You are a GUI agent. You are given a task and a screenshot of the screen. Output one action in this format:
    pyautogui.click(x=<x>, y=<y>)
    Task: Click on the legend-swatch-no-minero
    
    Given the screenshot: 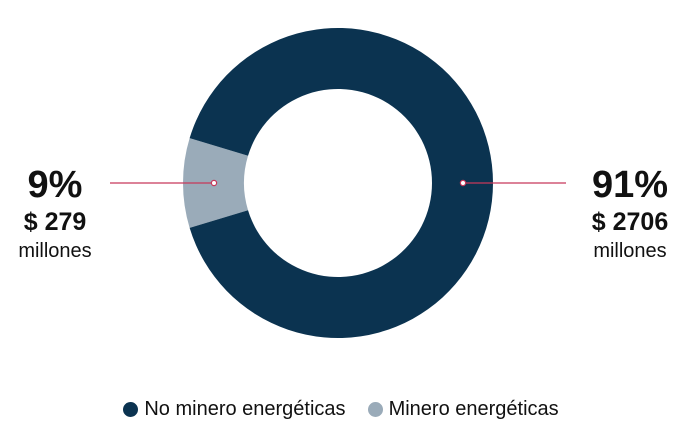 What is the action you would take?
    pyautogui.click(x=131, y=409)
    